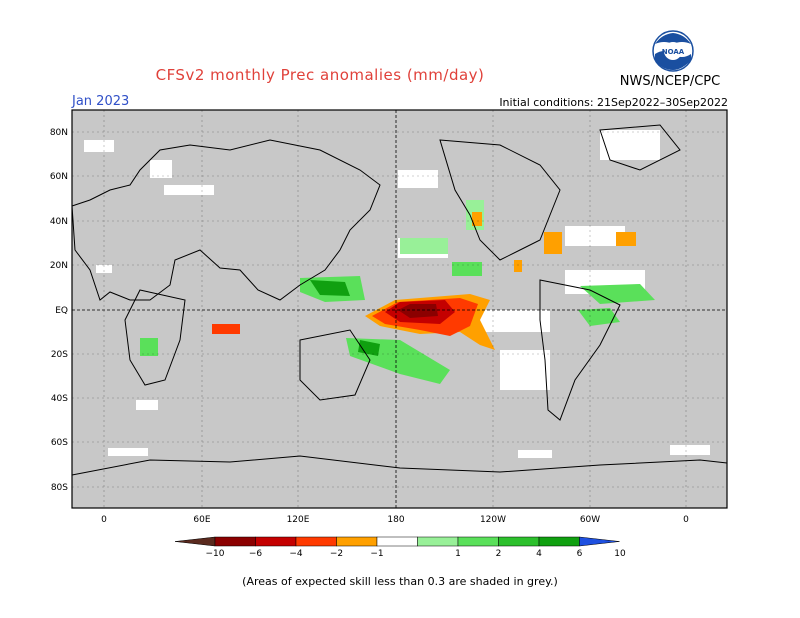 This screenshot has height=618, width=800. What do you see at coordinates (59, 443) in the screenshot?
I see `lat-label: 60S` at bounding box center [59, 443].